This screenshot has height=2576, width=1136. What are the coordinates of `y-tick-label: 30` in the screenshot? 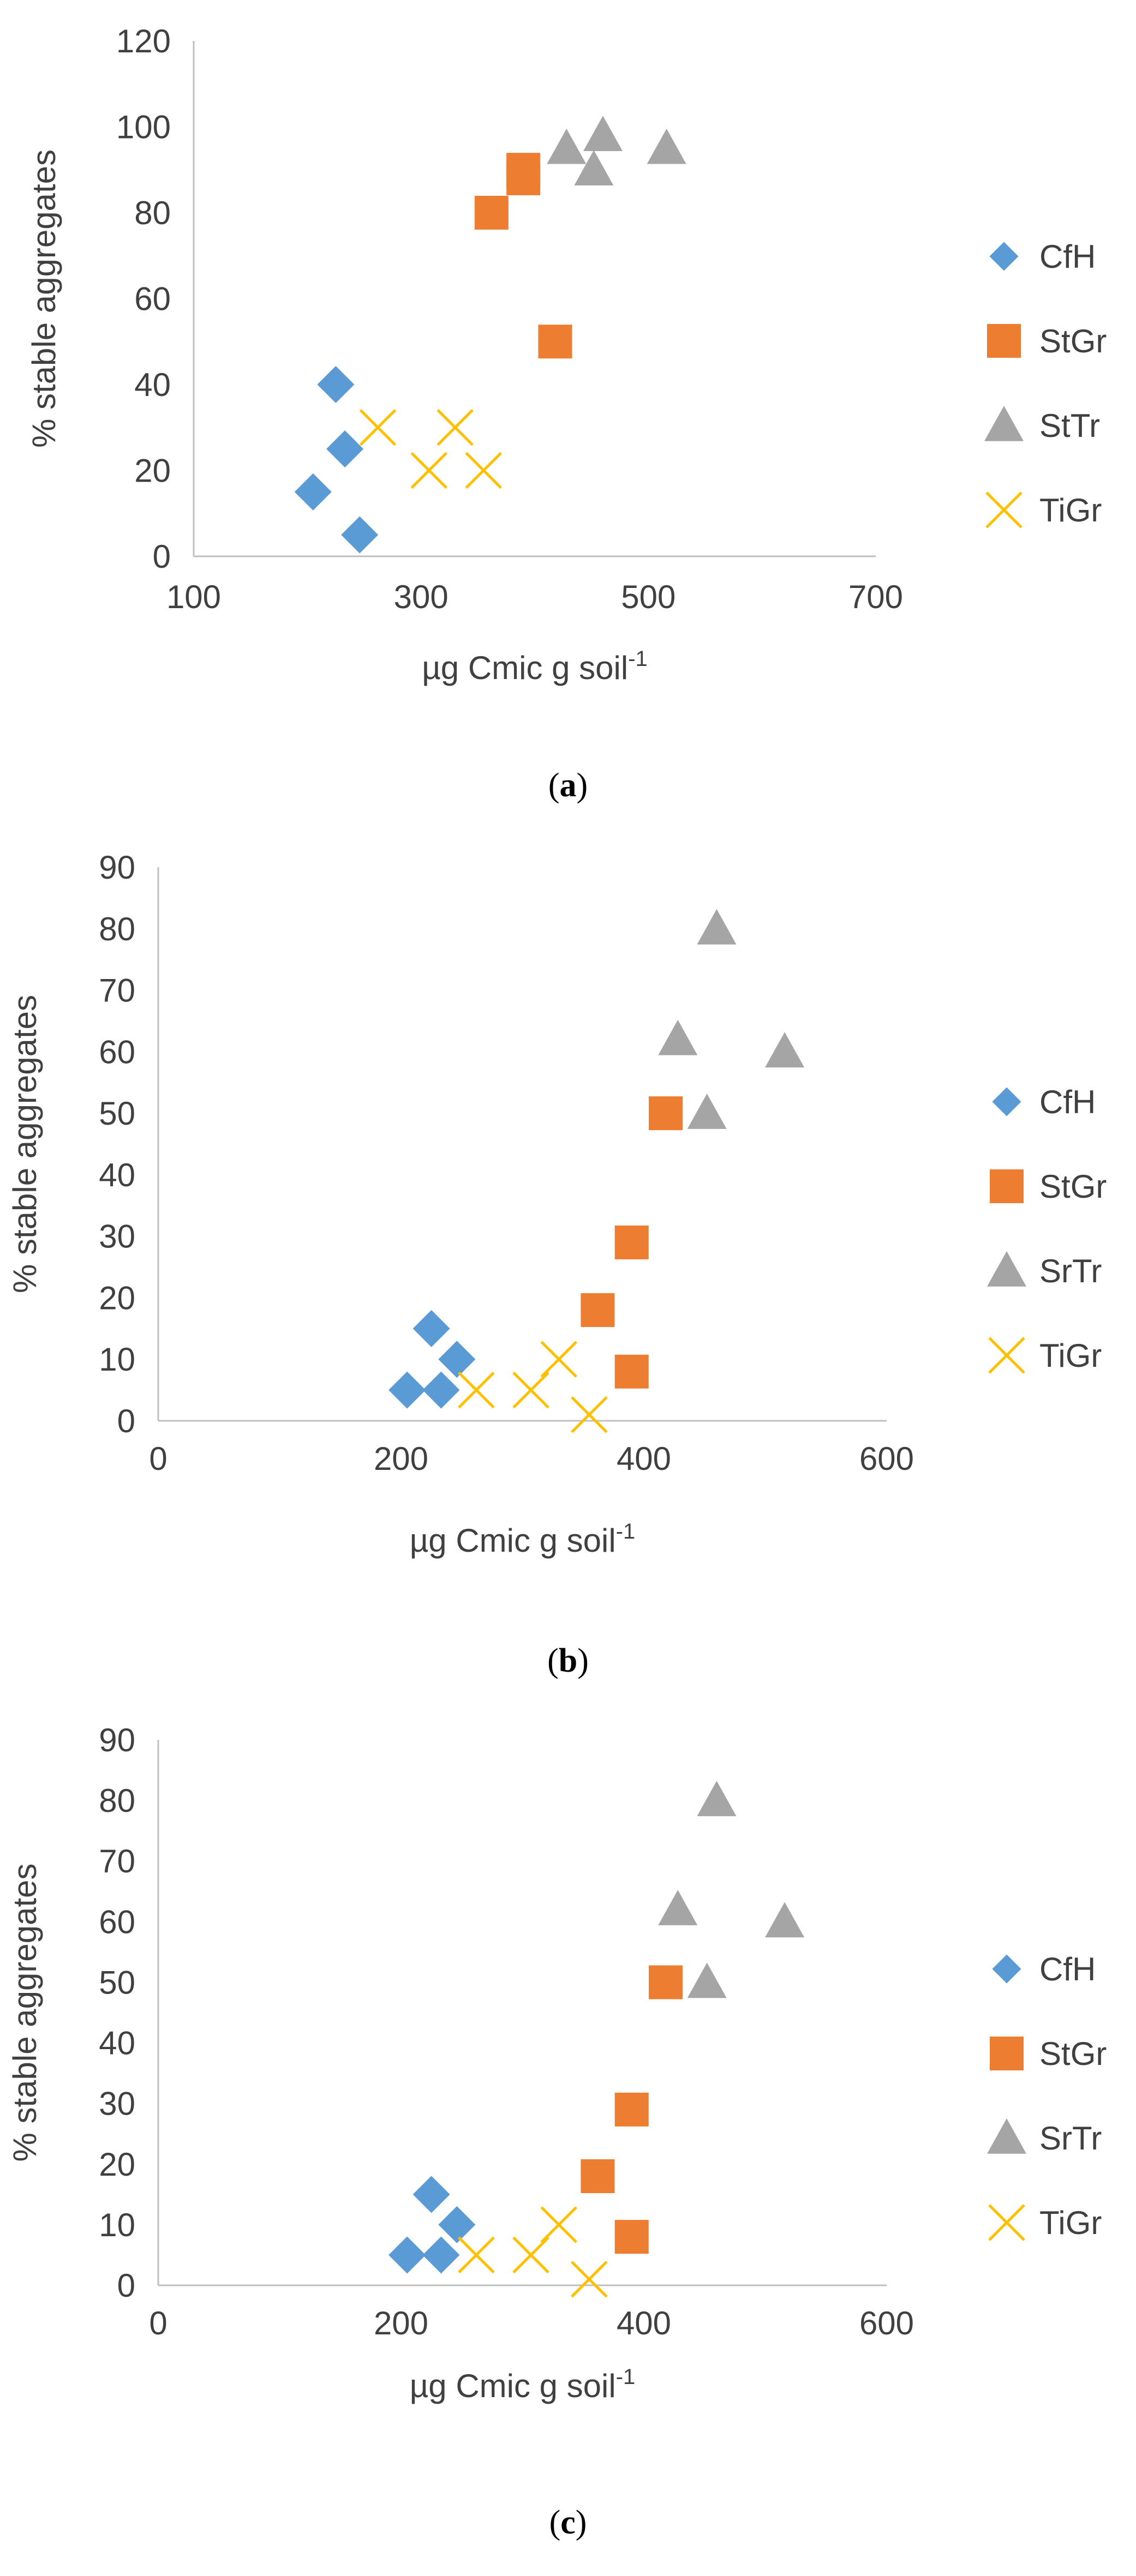 It's located at (117, 2104).